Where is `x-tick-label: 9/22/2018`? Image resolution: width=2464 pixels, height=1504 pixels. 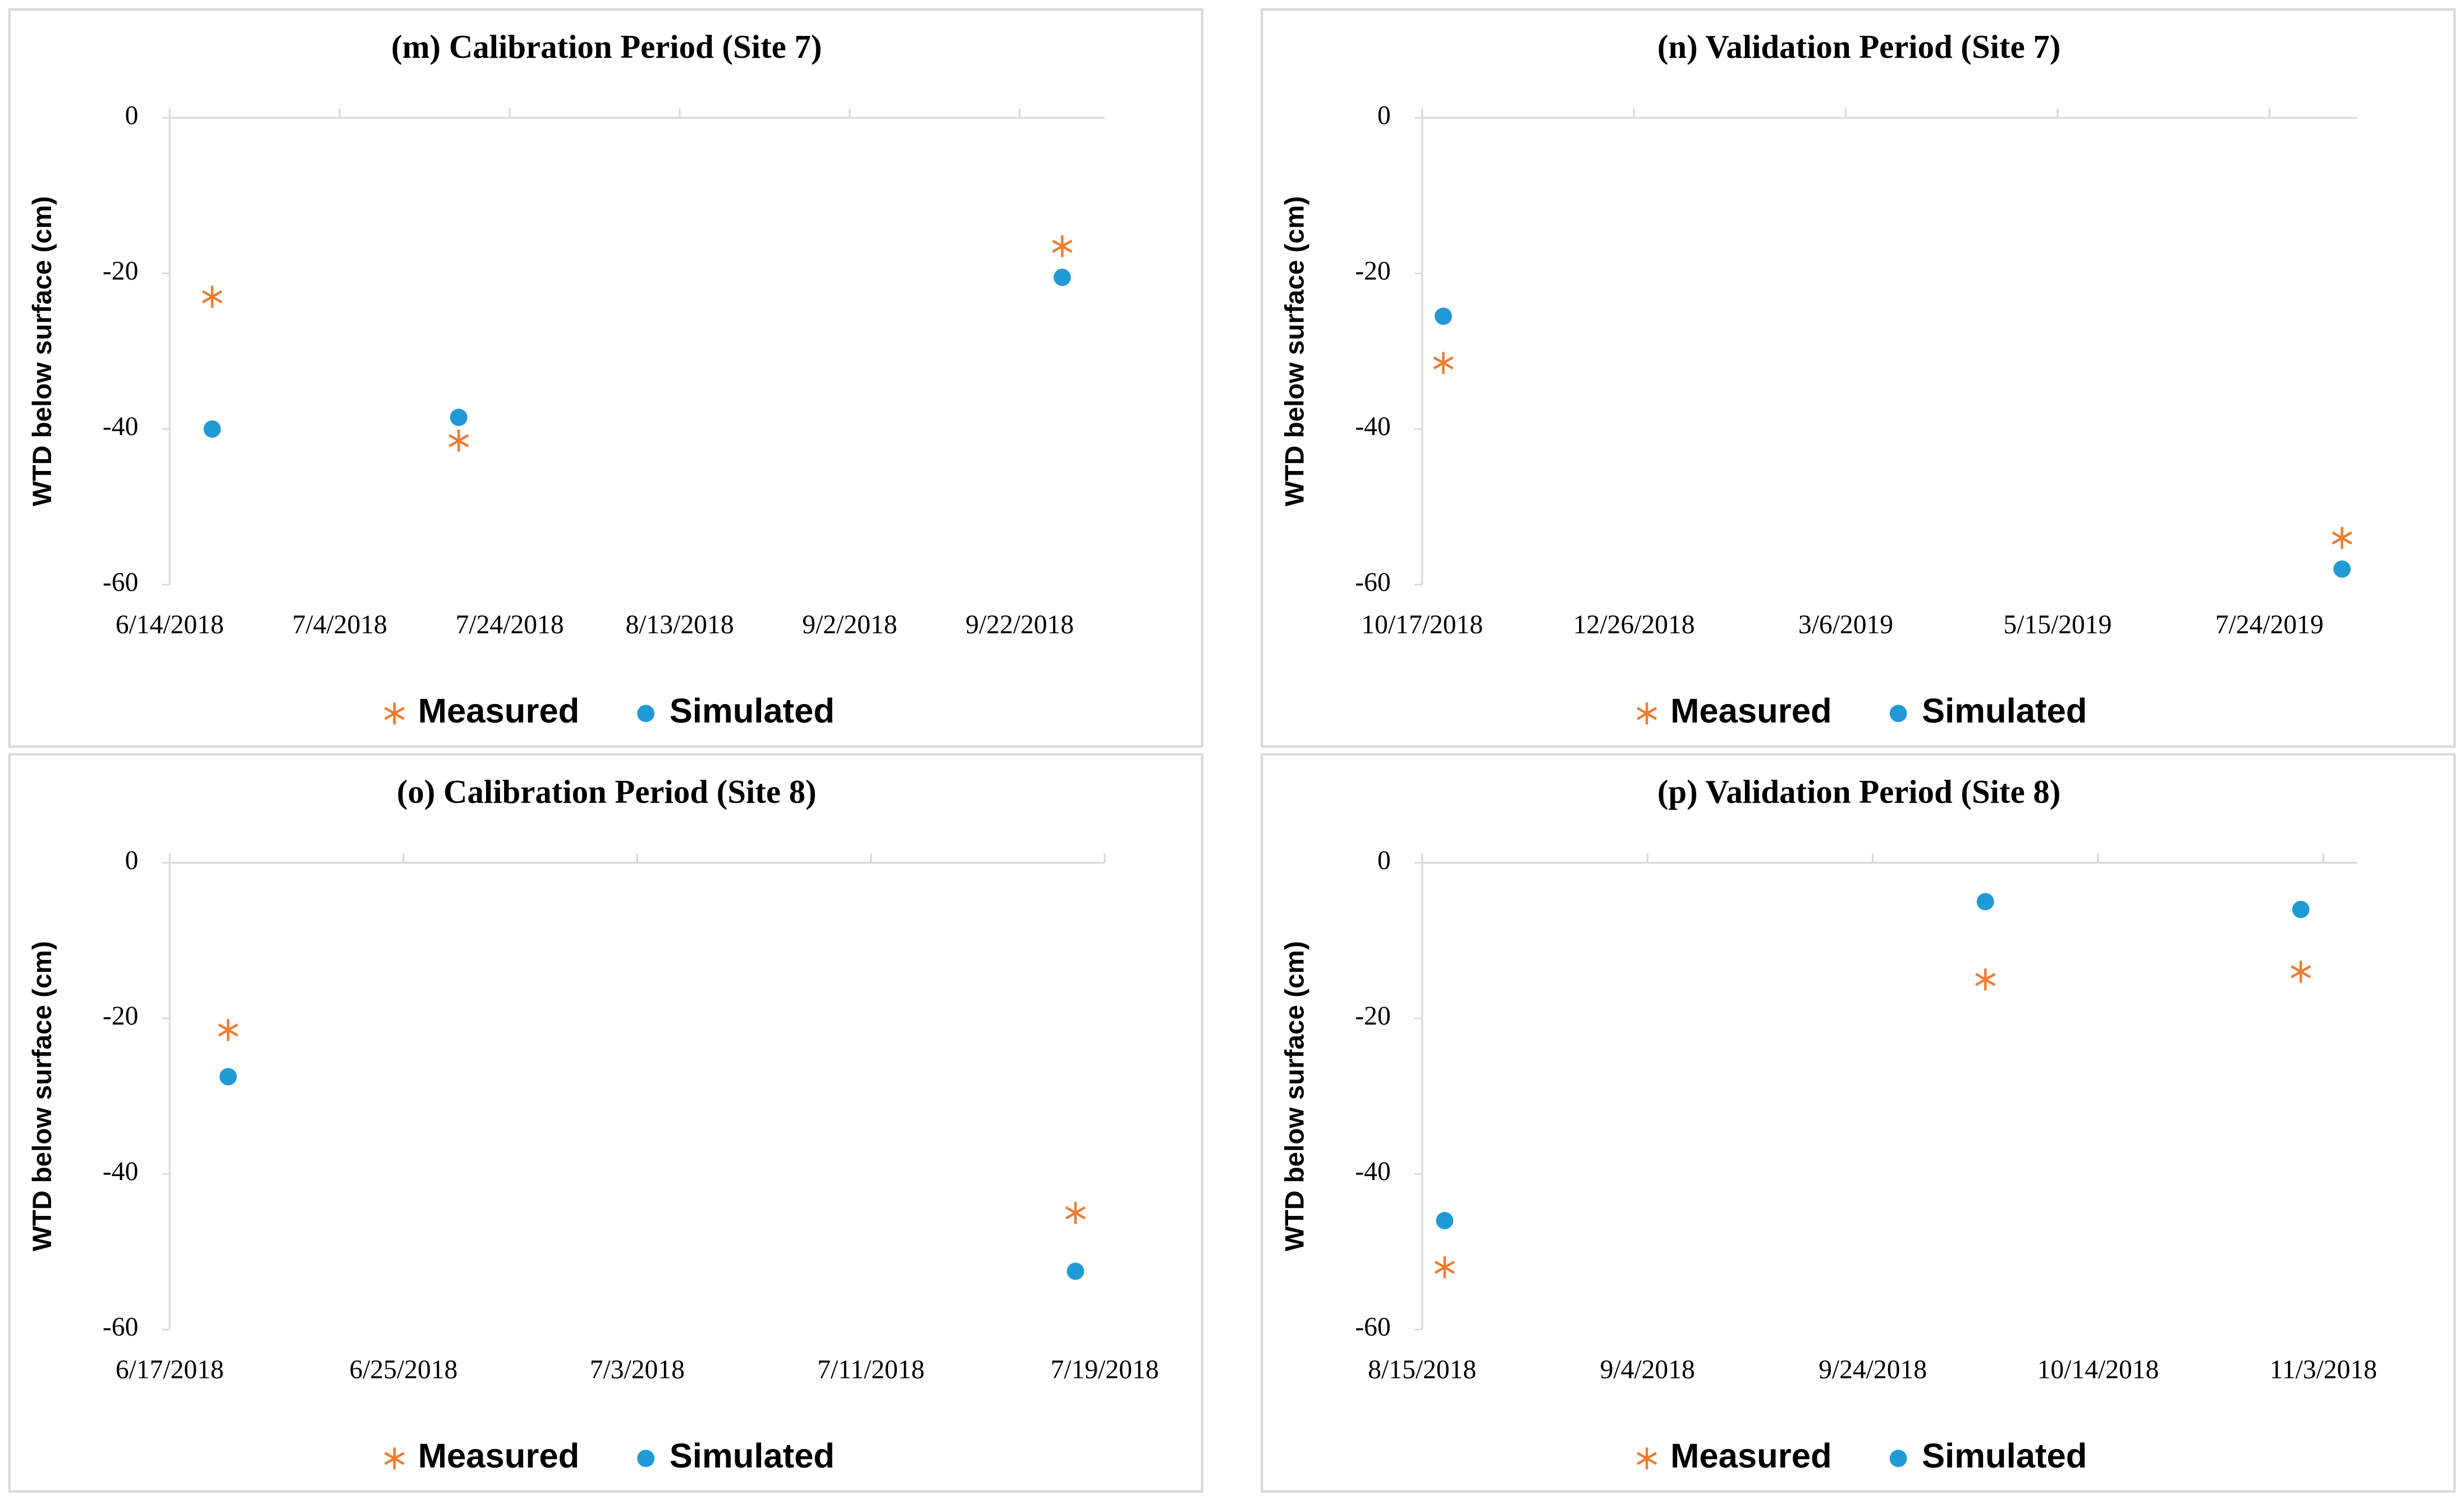
x-tick-label: 9/22/2018 is located at coordinates (1020, 624).